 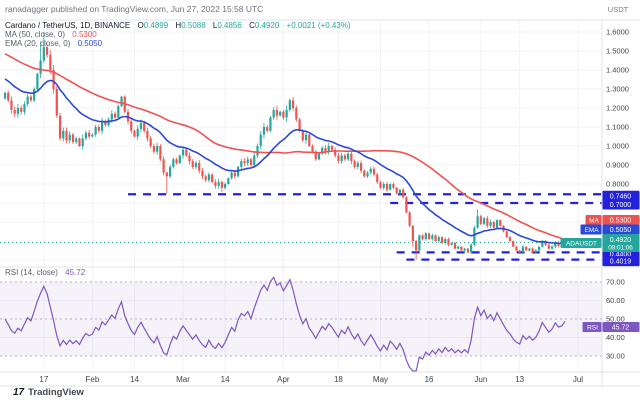 I want to click on ohlc-o-value: 0.4899, so click(x=156, y=25).